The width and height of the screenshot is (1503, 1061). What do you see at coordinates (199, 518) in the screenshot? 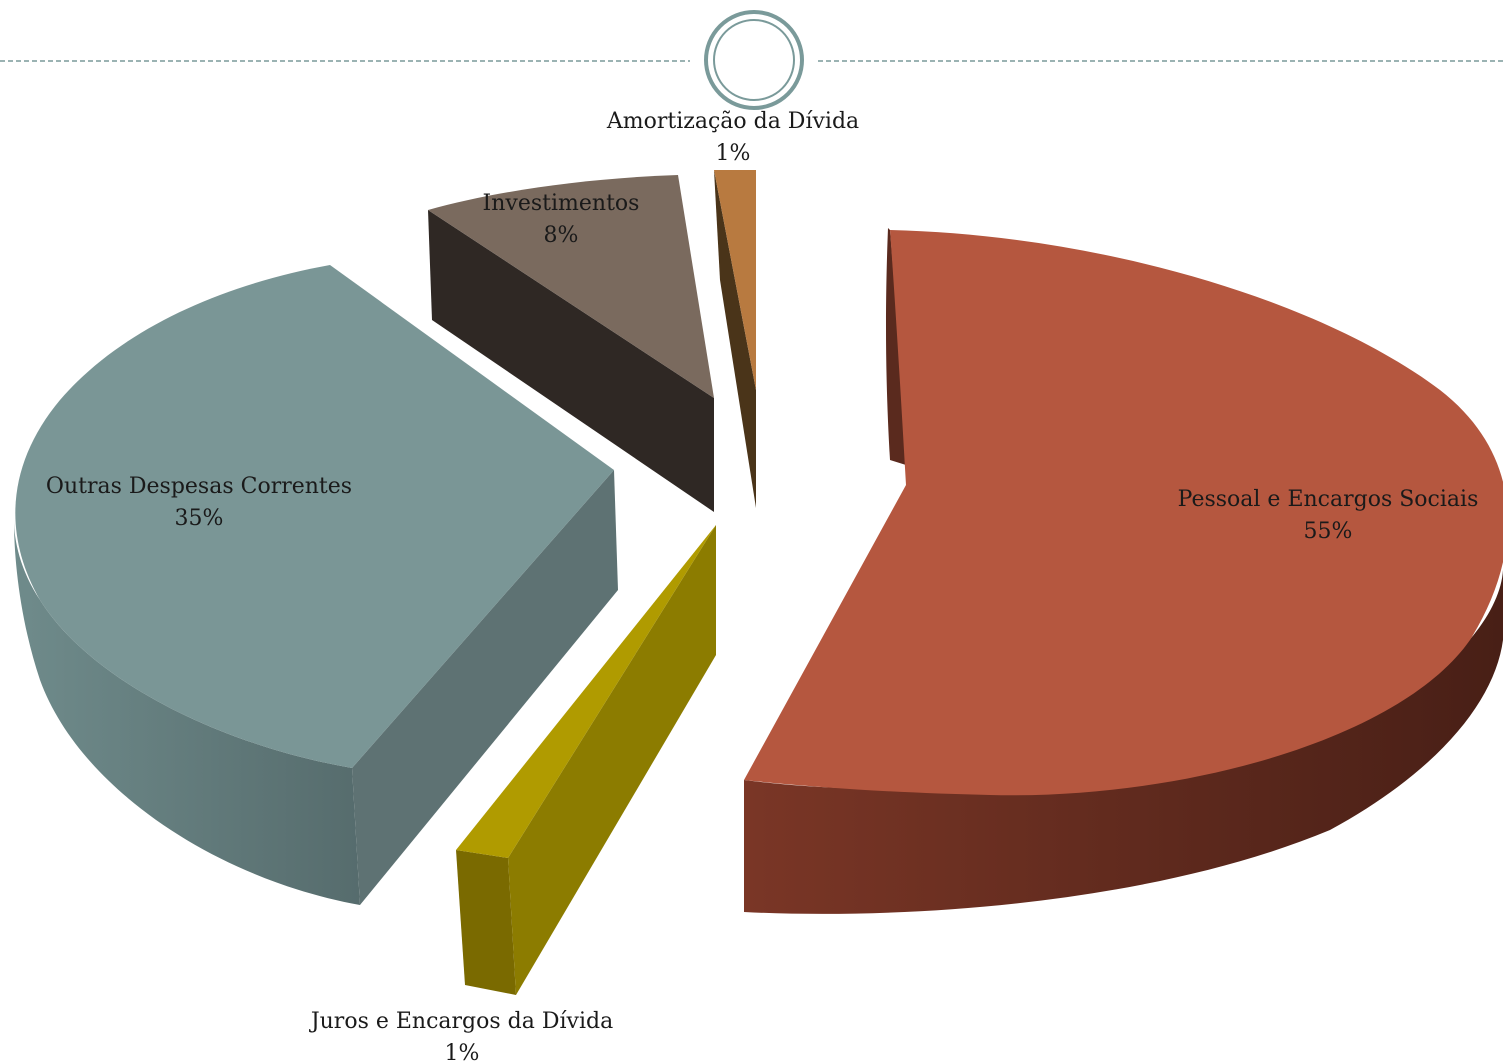
I see `slice-pct-outras-despesas-correntes: 35%` at bounding box center [199, 518].